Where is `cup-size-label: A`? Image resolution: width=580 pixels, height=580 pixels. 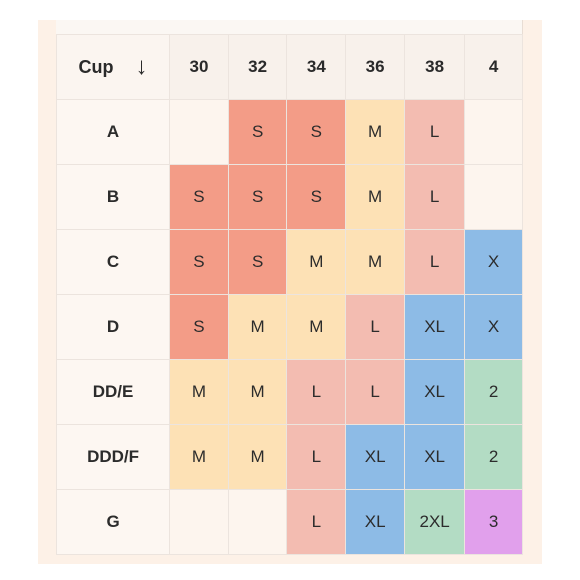 cup-size-label: A is located at coordinates (113, 132).